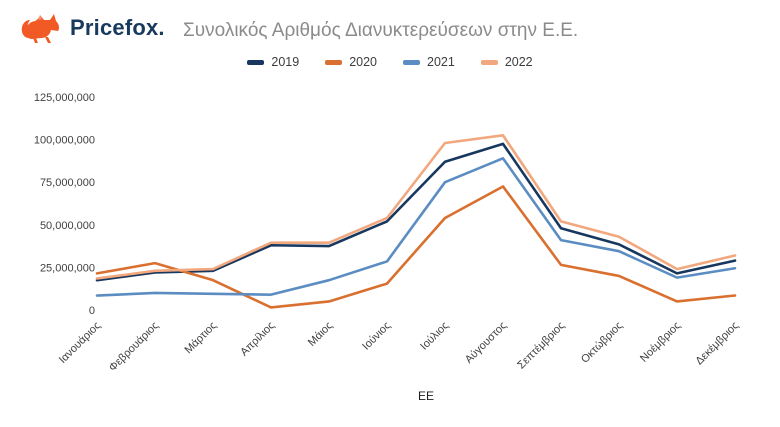 This screenshot has height=427, width=780. I want to click on x-axis-tick-label: Αύγουστος, so click(486, 343).